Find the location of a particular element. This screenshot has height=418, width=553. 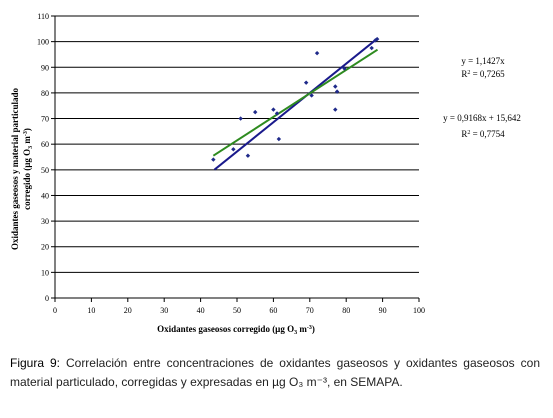

x-tick-label: 80 is located at coordinates (346, 310).